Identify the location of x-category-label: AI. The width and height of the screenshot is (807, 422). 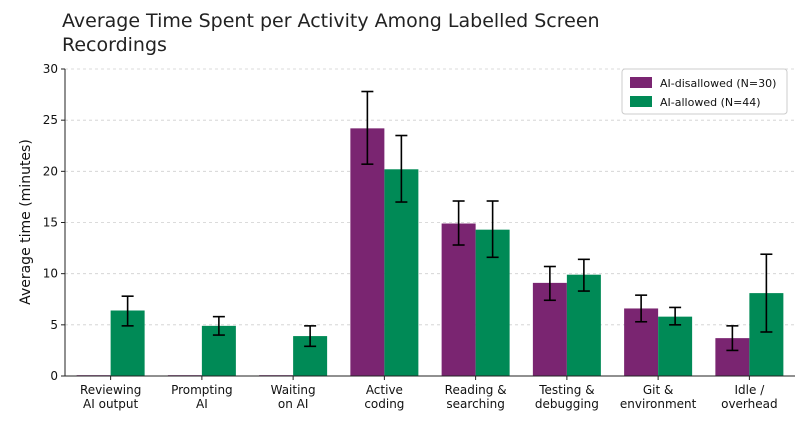
(202, 404).